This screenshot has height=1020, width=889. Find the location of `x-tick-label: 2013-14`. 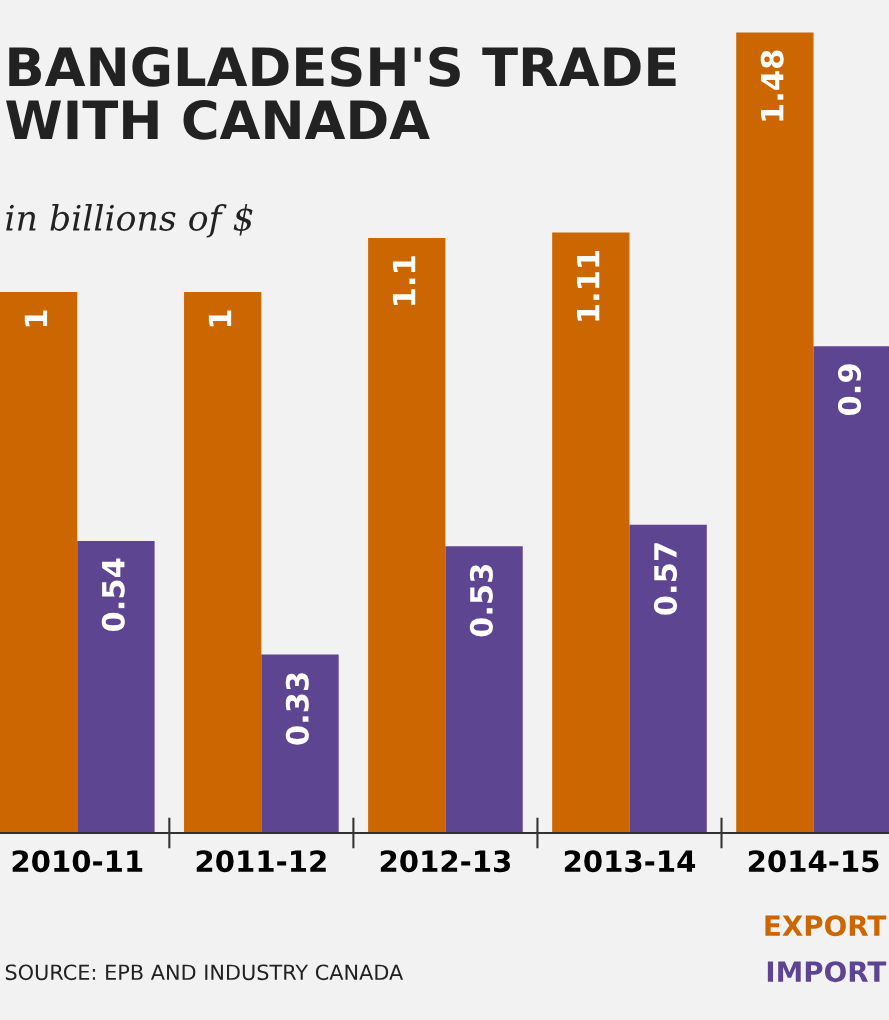

x-tick-label: 2013-14 is located at coordinates (630, 861).